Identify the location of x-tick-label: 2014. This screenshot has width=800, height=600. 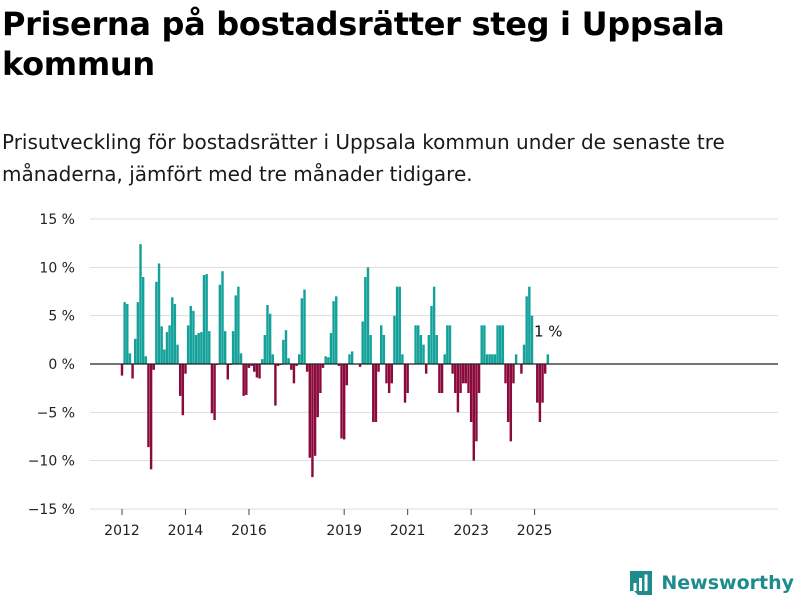
(186, 531).